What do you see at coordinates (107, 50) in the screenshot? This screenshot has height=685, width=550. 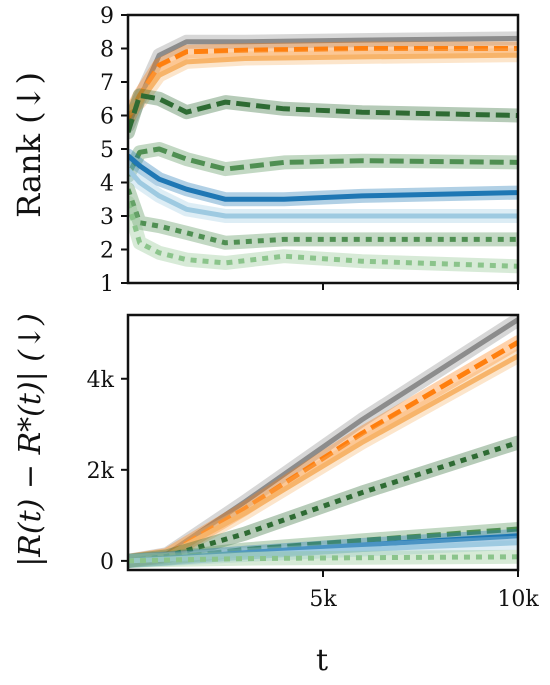 I see `y-tick-label: 8` at bounding box center [107, 50].